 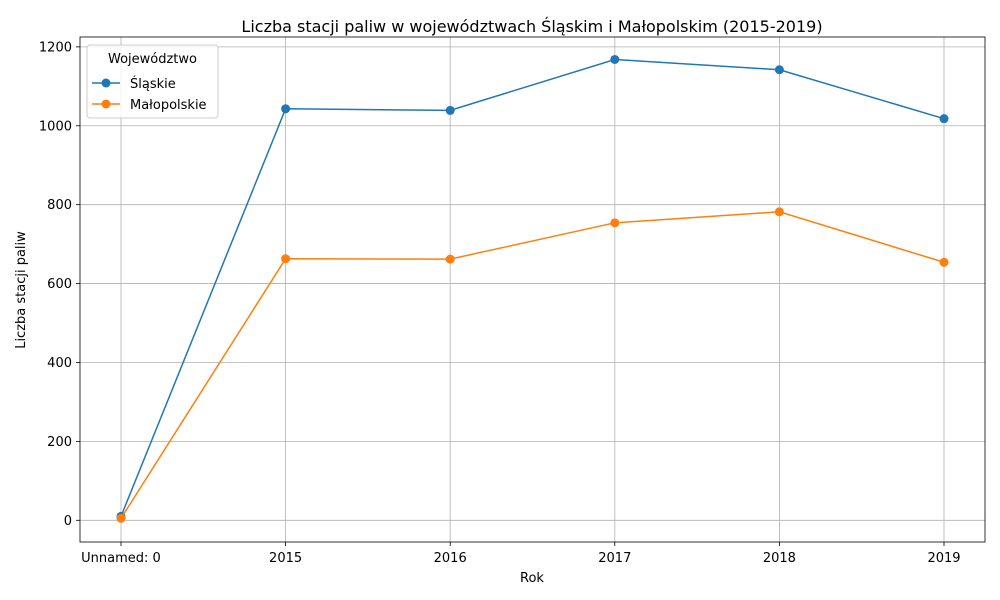 What do you see at coordinates (943, 558) in the screenshot?
I see `x-tick-label: 2019` at bounding box center [943, 558].